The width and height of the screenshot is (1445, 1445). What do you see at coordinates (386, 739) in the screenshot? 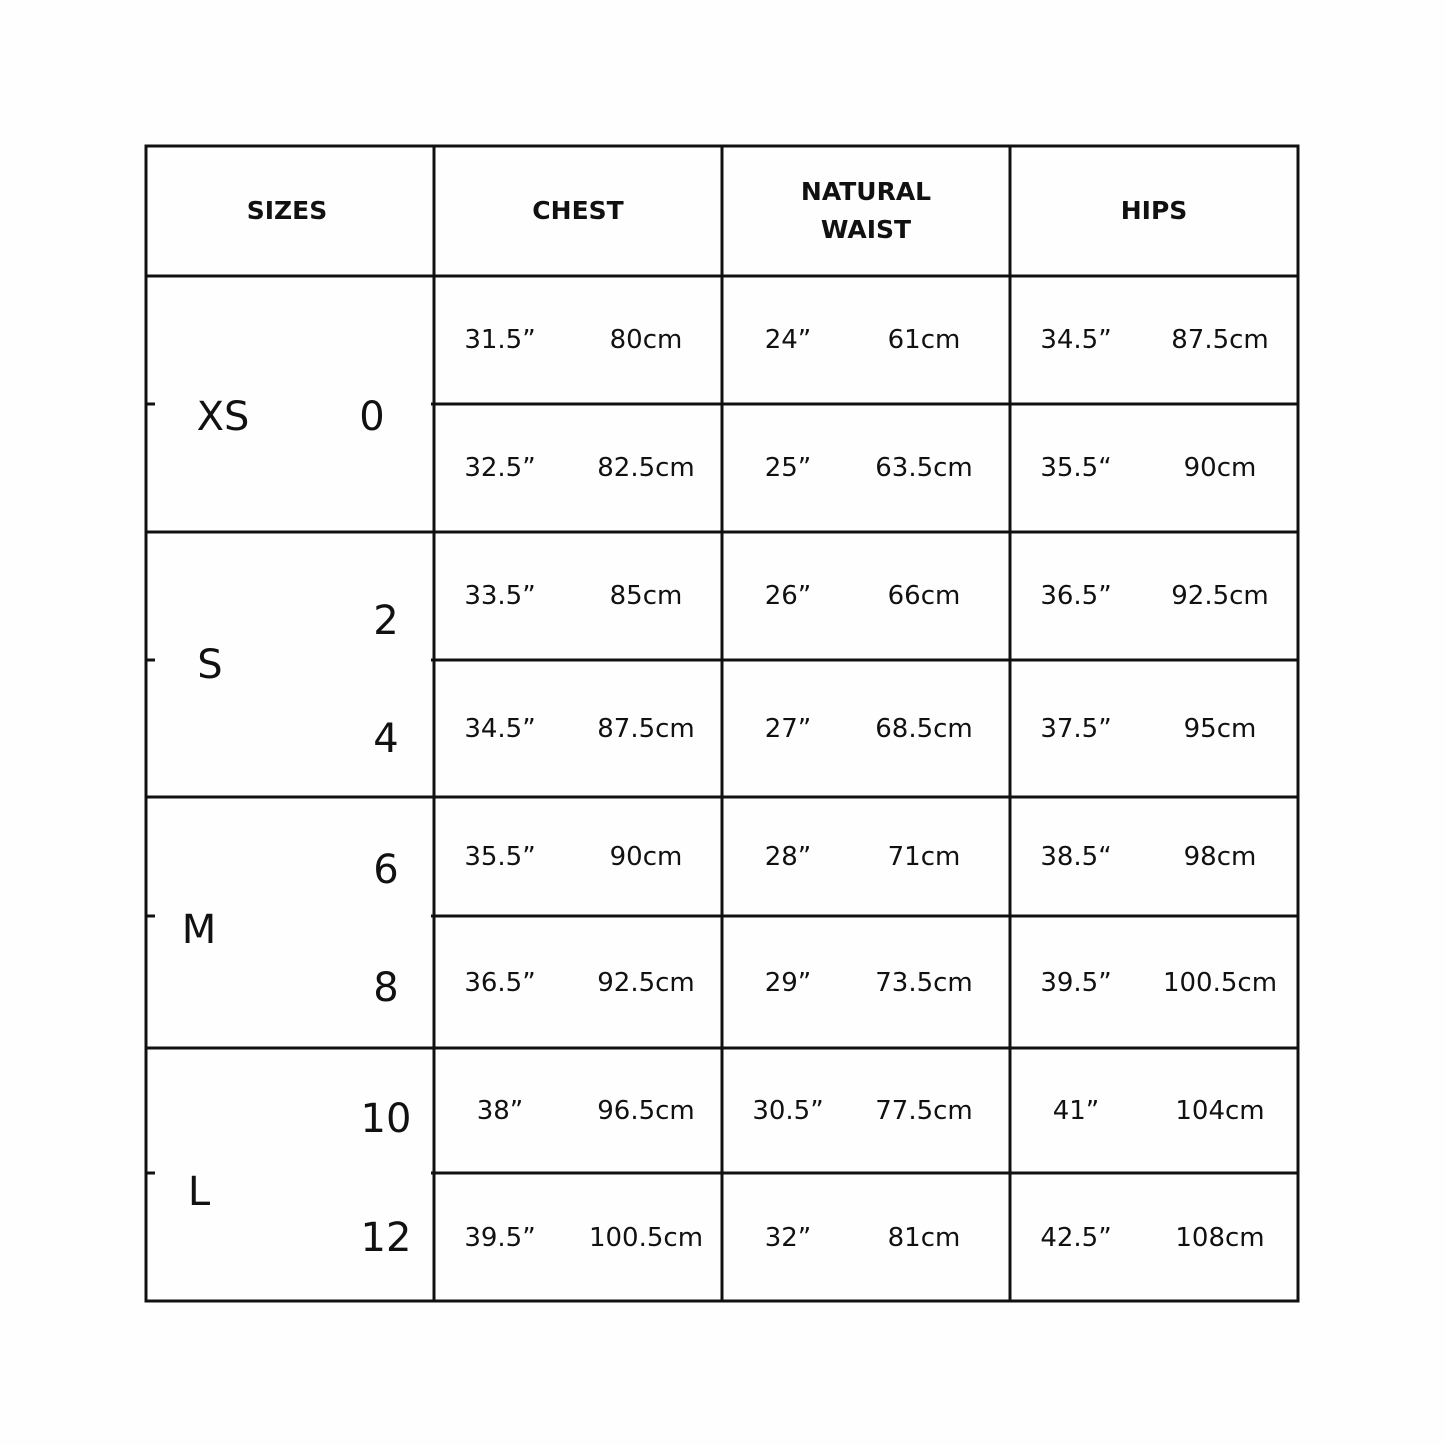
I see `size-number: 4` at bounding box center [386, 739].